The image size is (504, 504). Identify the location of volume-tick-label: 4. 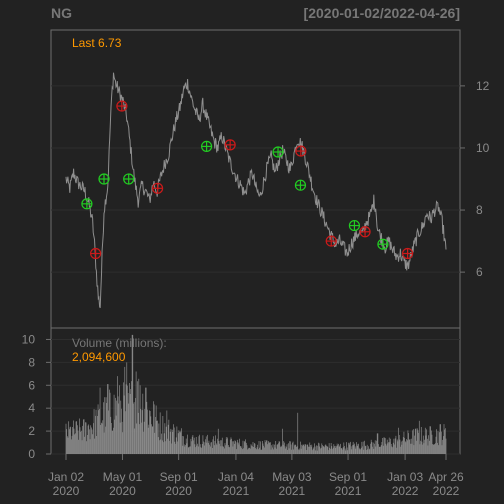
(31, 408).